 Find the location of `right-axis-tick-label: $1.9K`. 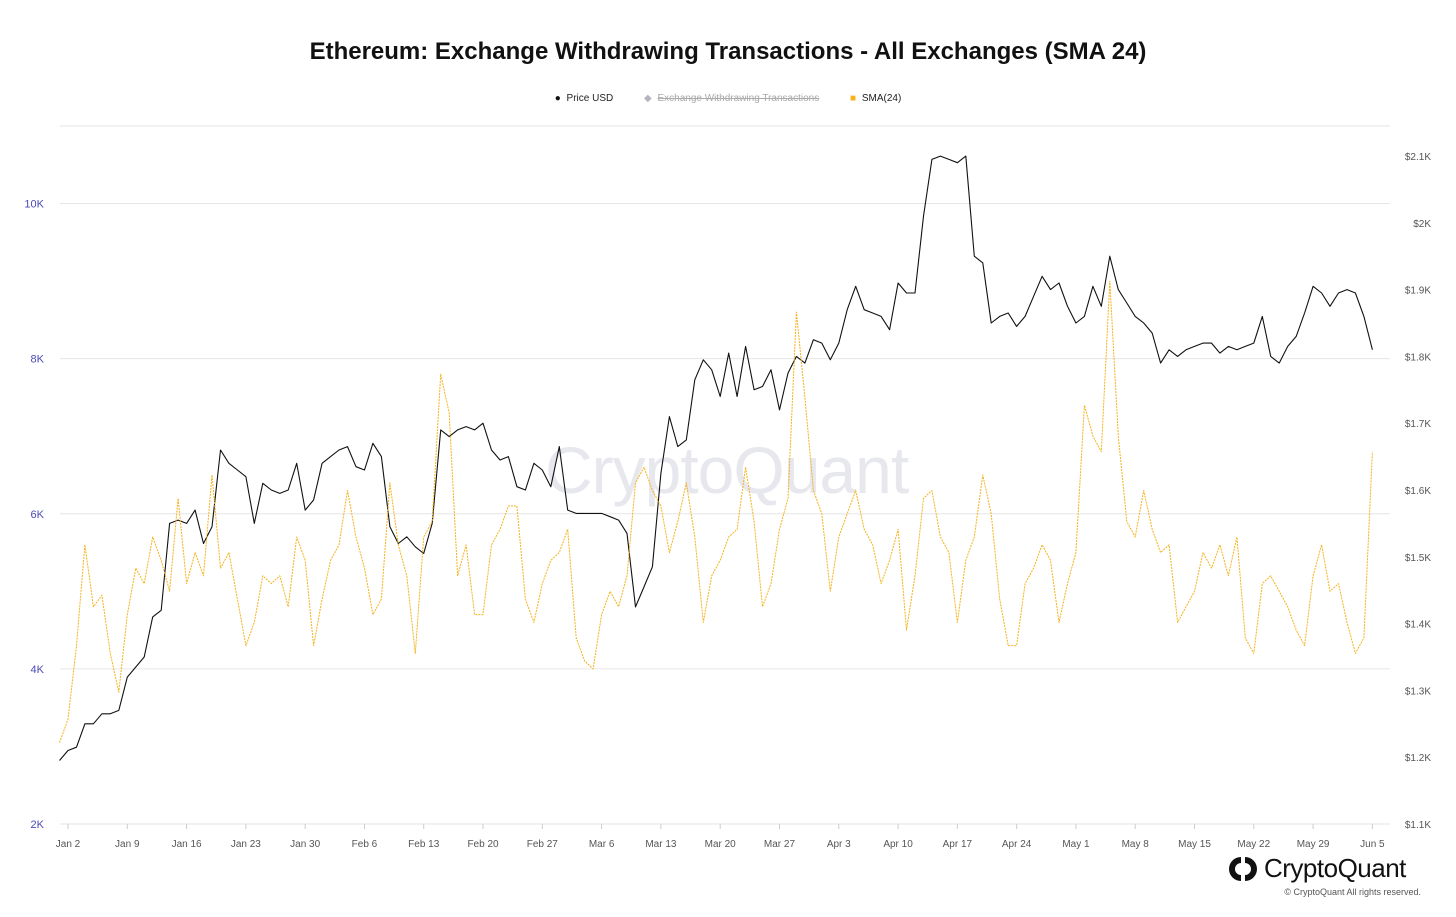

right-axis-tick-label: $1.9K is located at coordinates (1418, 291).